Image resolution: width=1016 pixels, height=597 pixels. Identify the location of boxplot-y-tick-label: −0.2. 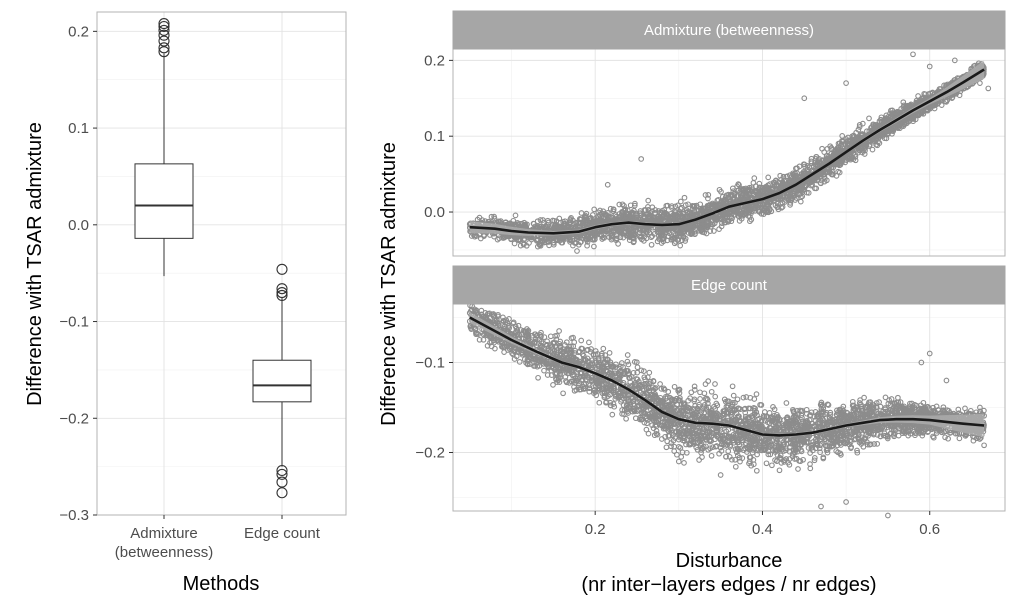
(74, 418).